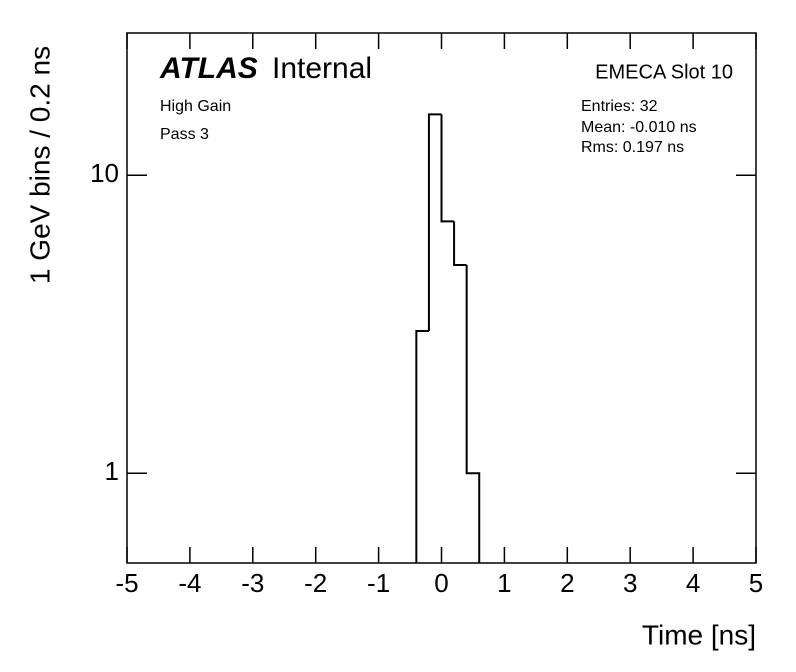  I want to click on x-axis-title: Time [ns], so click(699, 634).